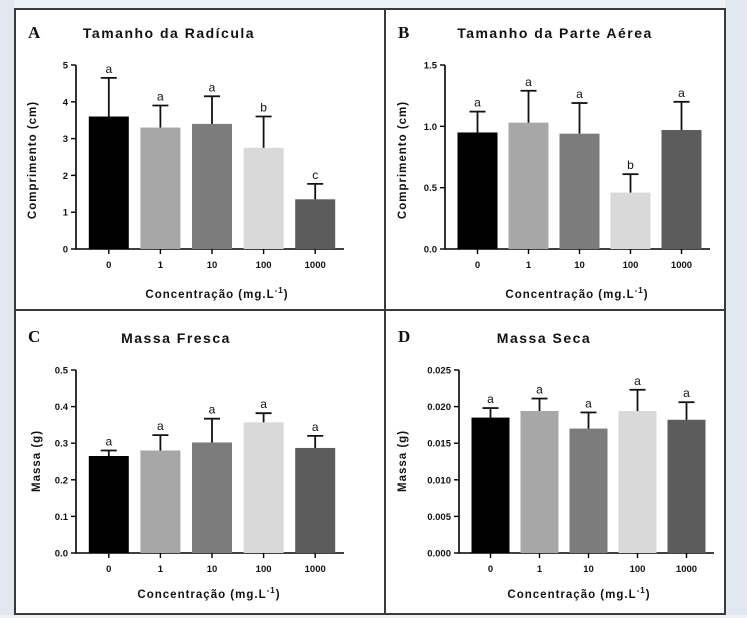 This screenshot has width=747, height=618. What do you see at coordinates (66, 66) in the screenshot?
I see `y-tick-label: 5` at bounding box center [66, 66].